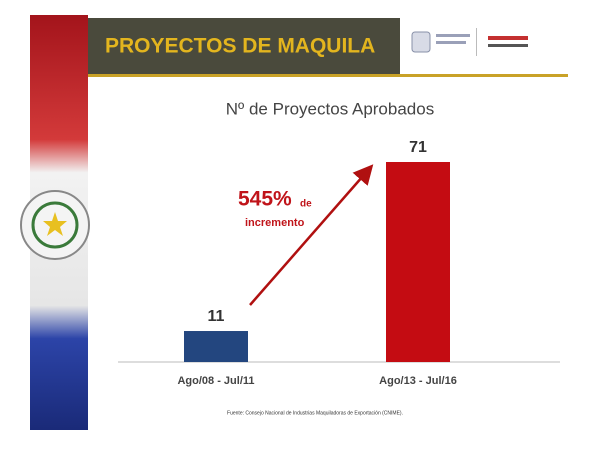 The image size is (600, 450). I want to click on x-tick-label: Ago/13 - Jul/16, so click(418, 381).